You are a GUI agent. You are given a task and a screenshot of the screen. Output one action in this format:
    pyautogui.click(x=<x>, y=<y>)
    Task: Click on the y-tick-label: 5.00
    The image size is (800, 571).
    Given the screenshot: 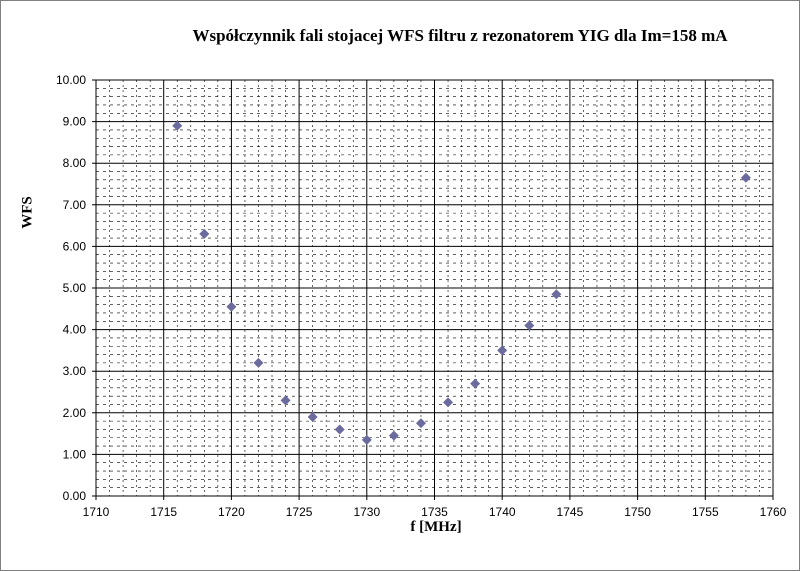 What is the action you would take?
    pyautogui.click(x=75, y=288)
    